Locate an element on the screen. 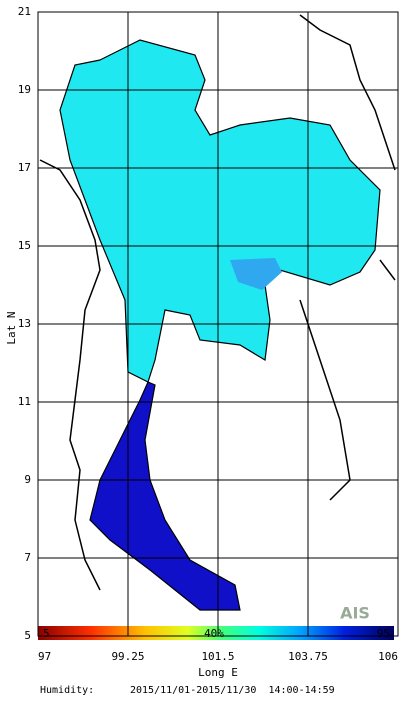 The height and width of the screenshot is (710, 414). y-tick-label: 21 is located at coordinates (24, 11).